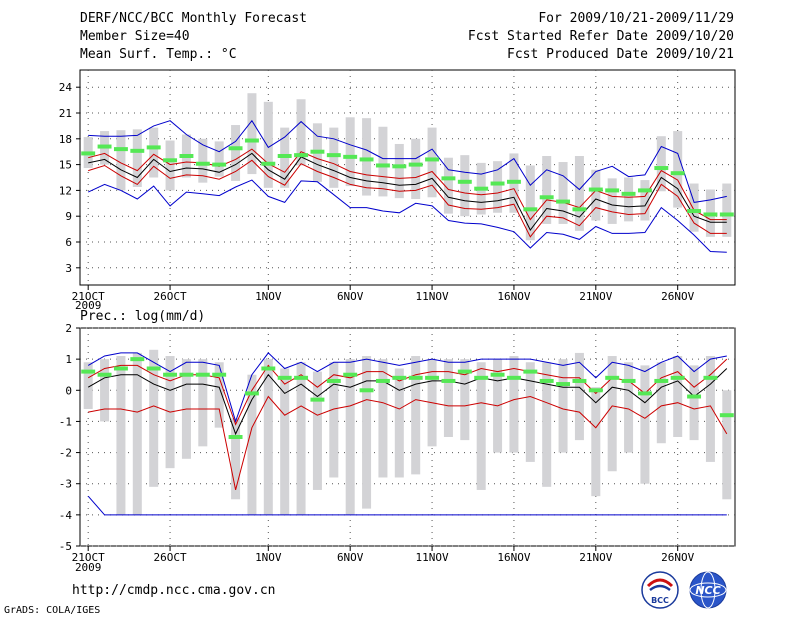 This screenshot has width=800, height=618. I want to click on prec-xtick-label-7: 26NOV, so click(677, 557).